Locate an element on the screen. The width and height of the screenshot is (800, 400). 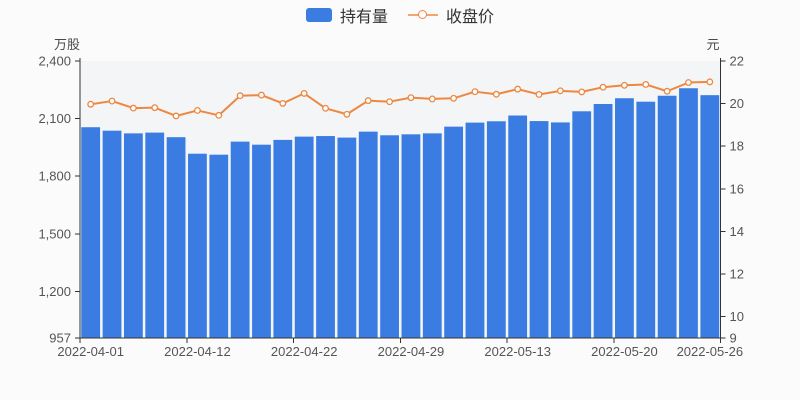
right-axis-tick-label: 22 is located at coordinates (737, 61).